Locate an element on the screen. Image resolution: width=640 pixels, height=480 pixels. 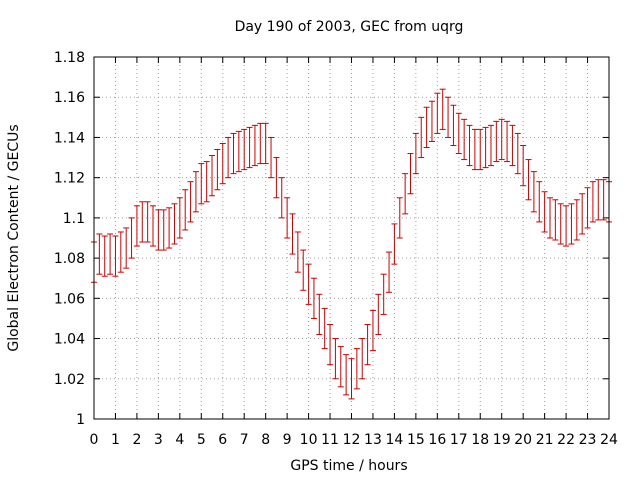
x-tick-label: 6 is located at coordinates (222, 440).